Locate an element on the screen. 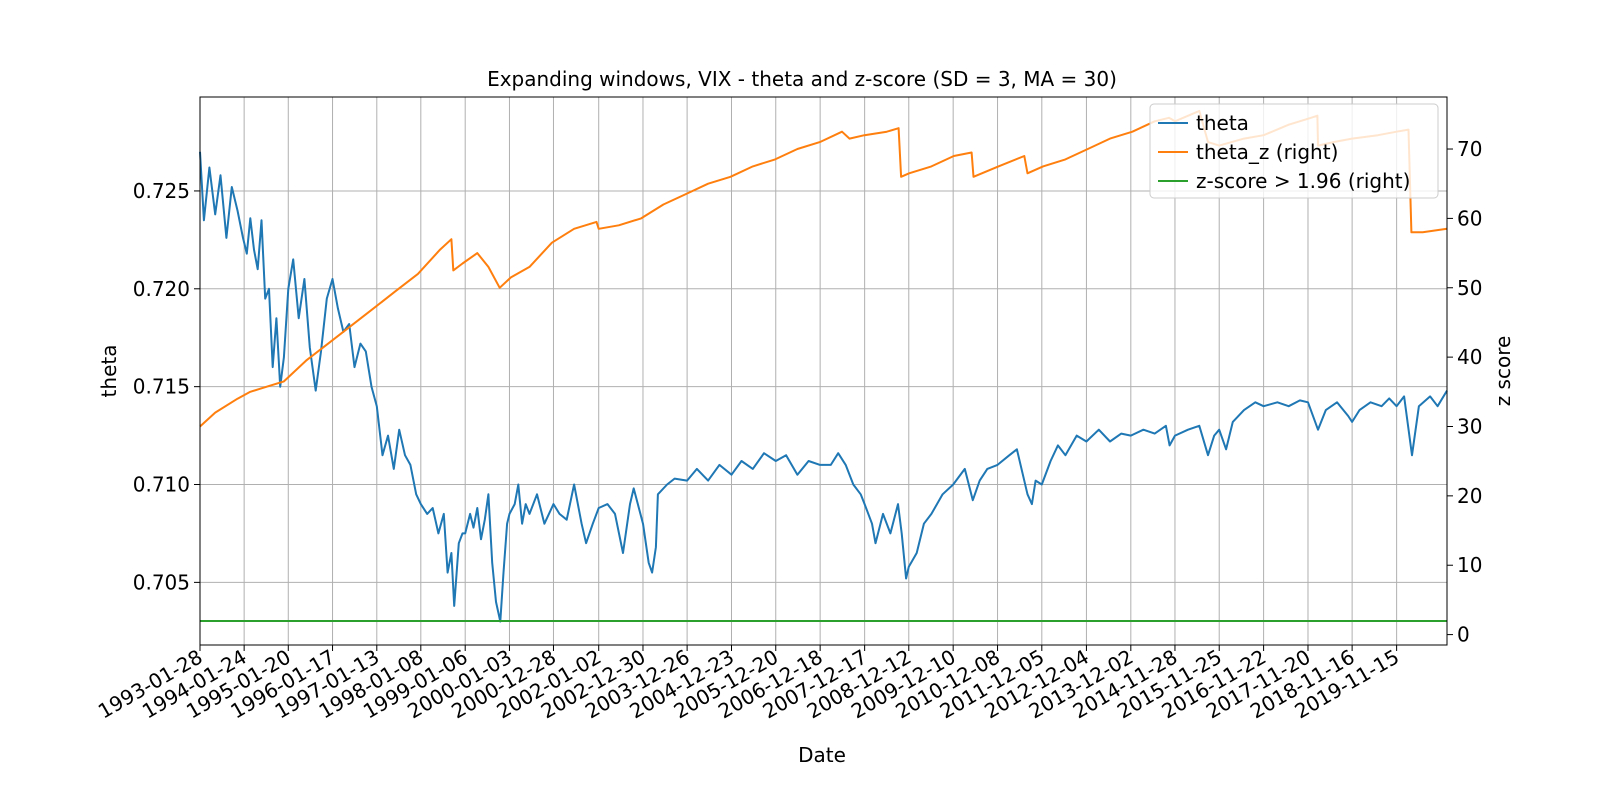 The width and height of the screenshot is (1600, 800). y-axis-right: 0 10 20 30 40 50 60 70 is located at coordinates (1464, 392).